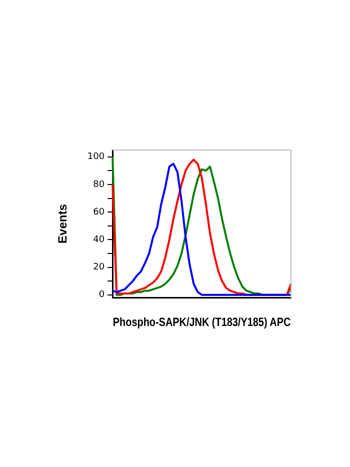  What do you see at coordinates (63, 224) in the screenshot?
I see `y-axis-title: Events` at bounding box center [63, 224].